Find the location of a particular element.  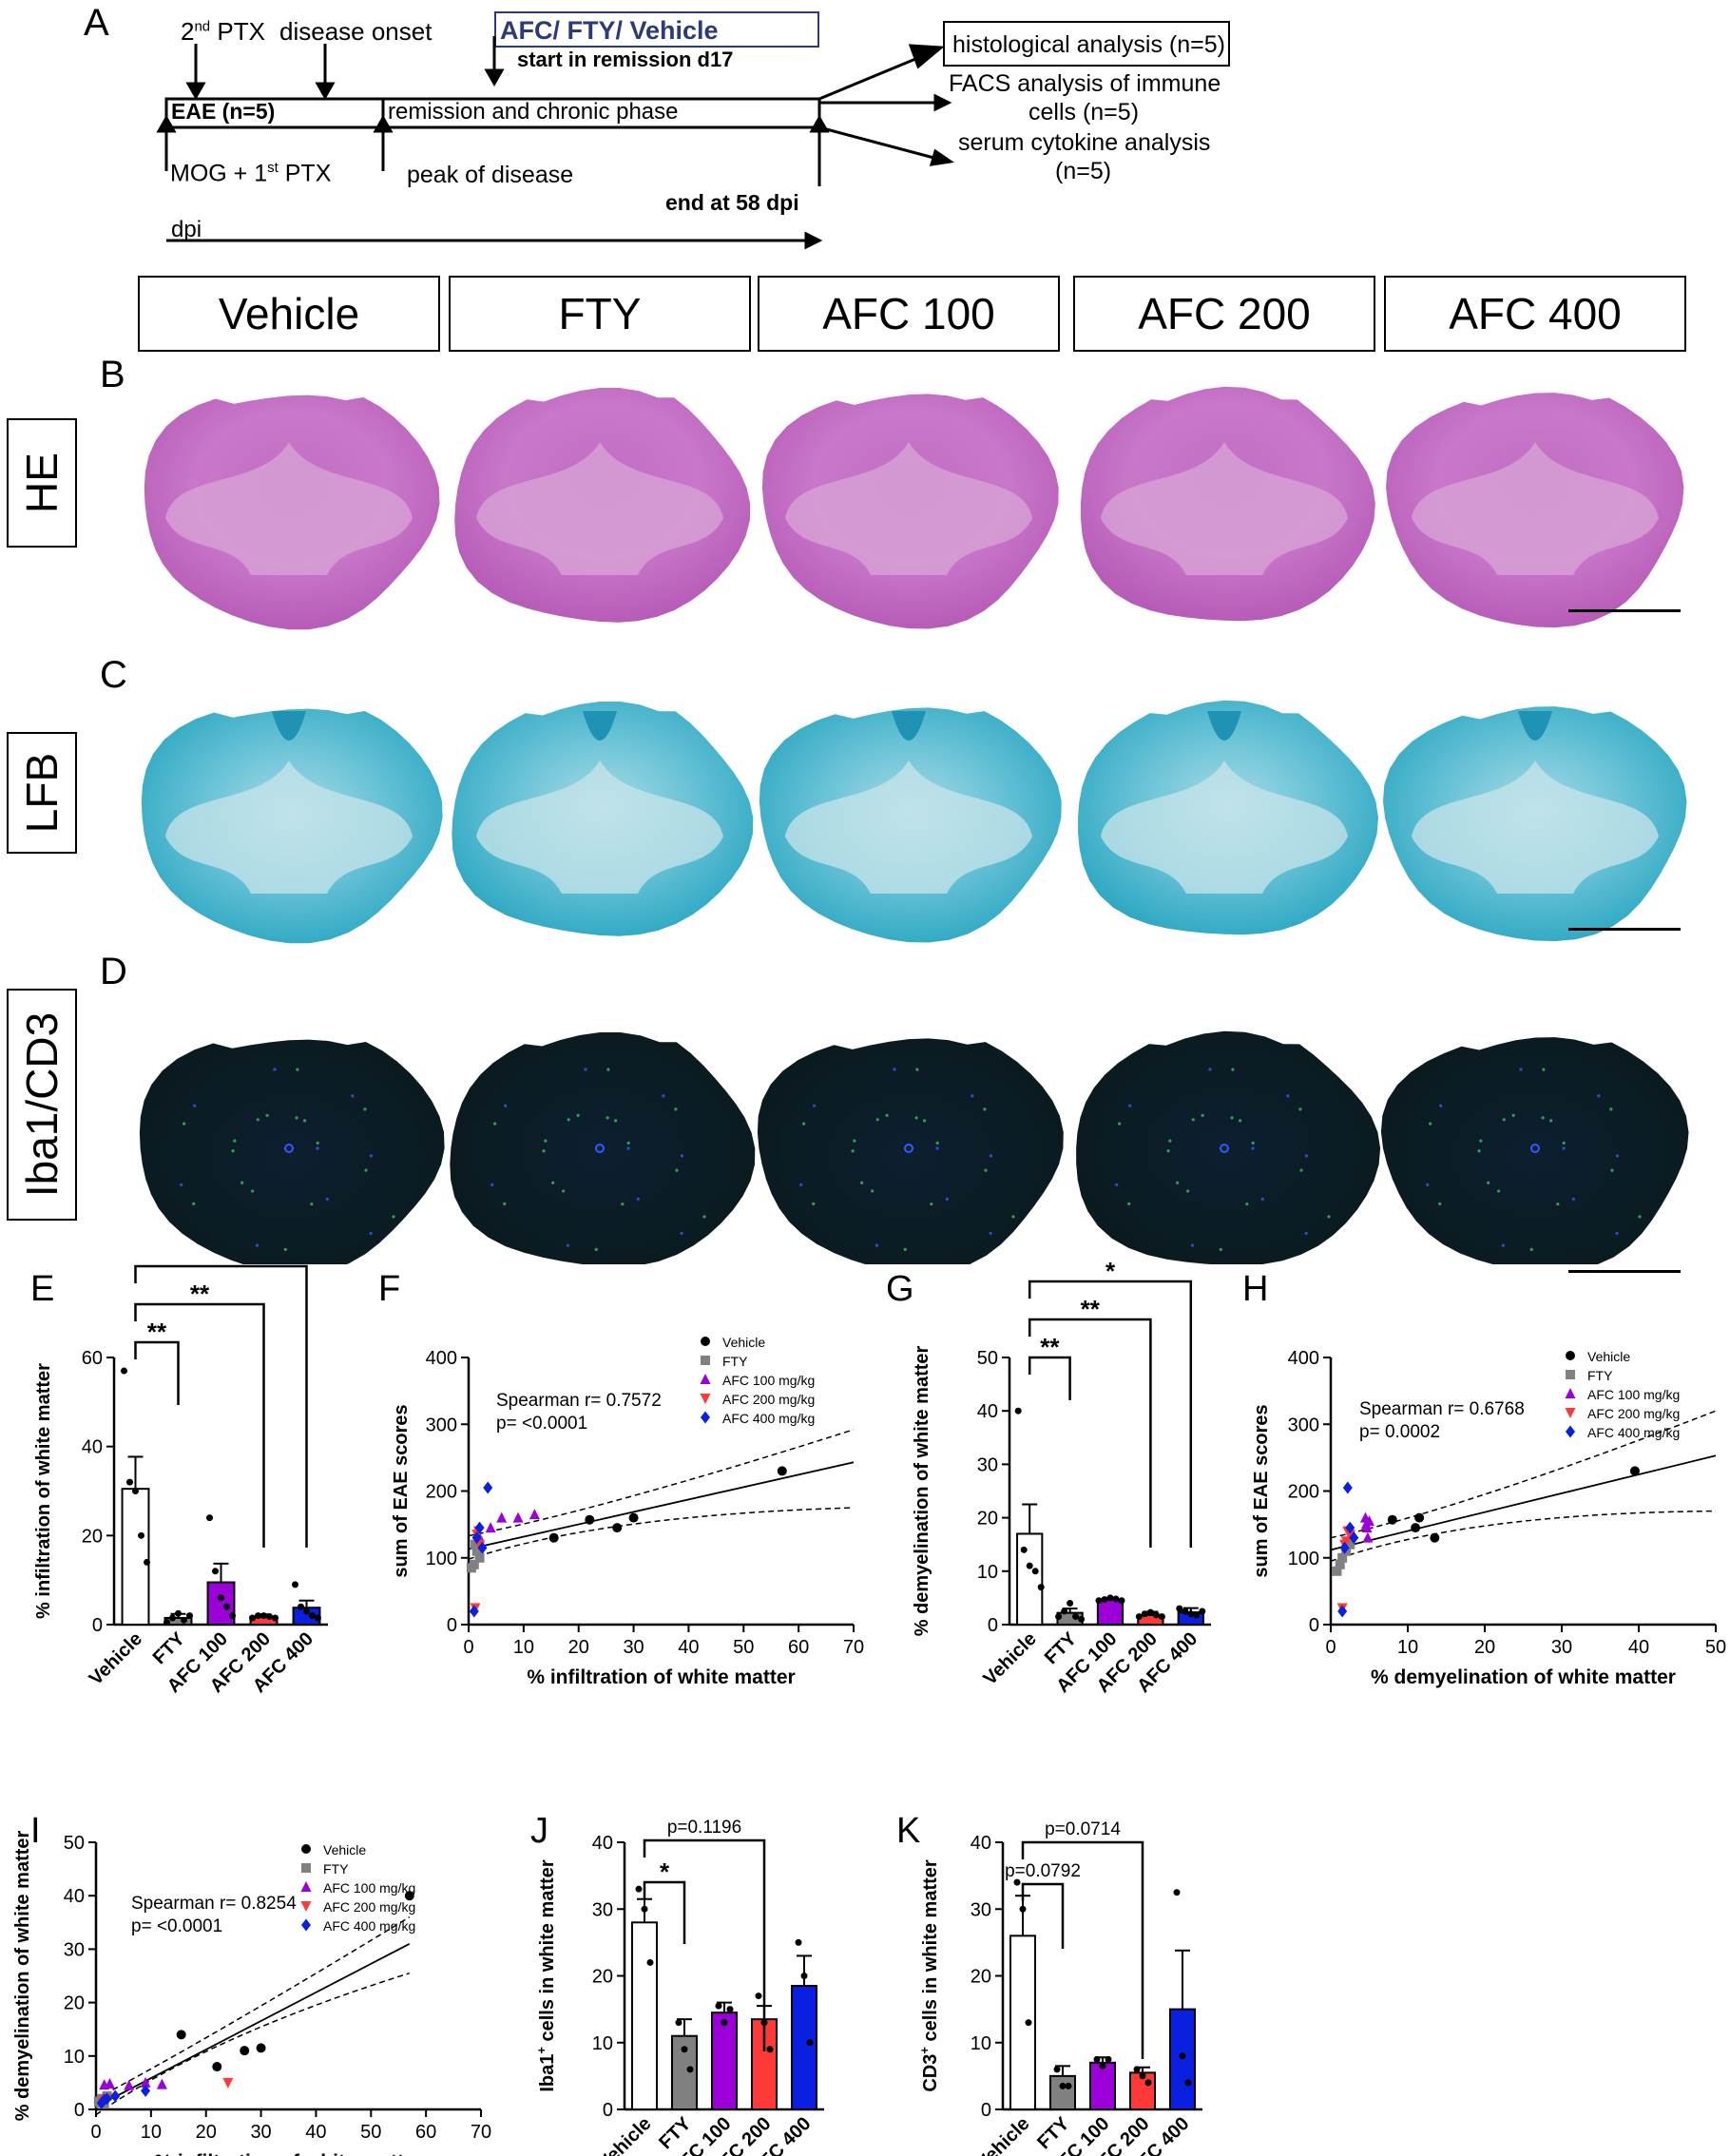

lfb-row is located at coordinates (914, 822).